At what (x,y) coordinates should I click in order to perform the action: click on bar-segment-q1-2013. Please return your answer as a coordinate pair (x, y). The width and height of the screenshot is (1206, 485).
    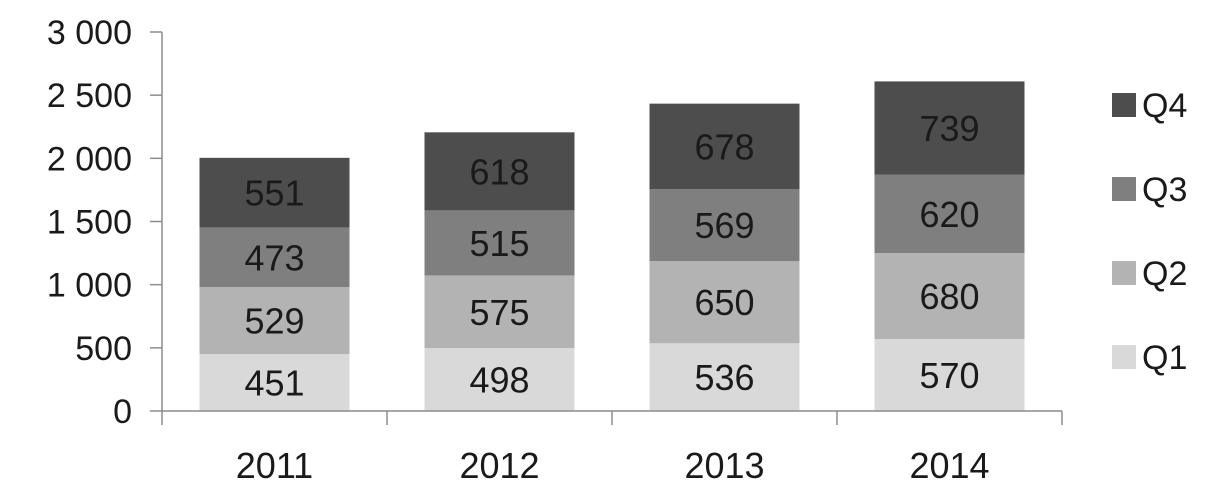
    Looking at the image, I should click on (724, 377).